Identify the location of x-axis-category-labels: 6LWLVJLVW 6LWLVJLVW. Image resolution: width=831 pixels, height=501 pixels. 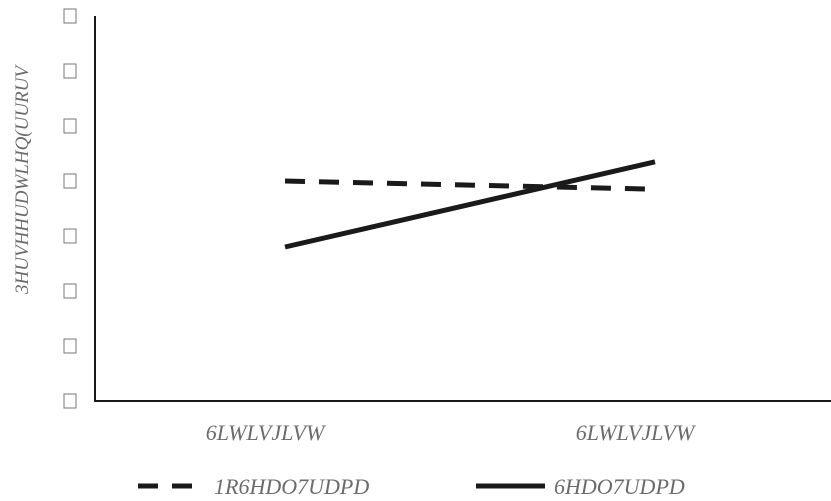
(451, 432).